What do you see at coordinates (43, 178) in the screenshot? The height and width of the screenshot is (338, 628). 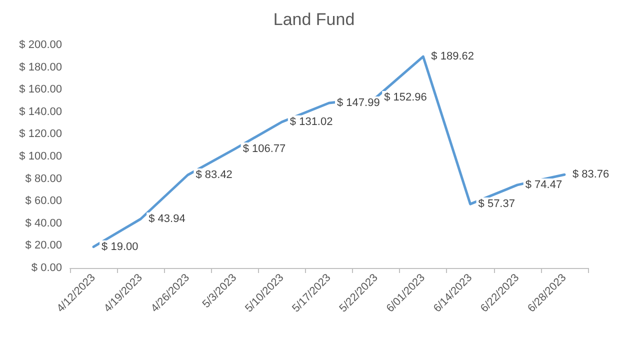 I see `y-tick-label: $ 80.00` at bounding box center [43, 178].